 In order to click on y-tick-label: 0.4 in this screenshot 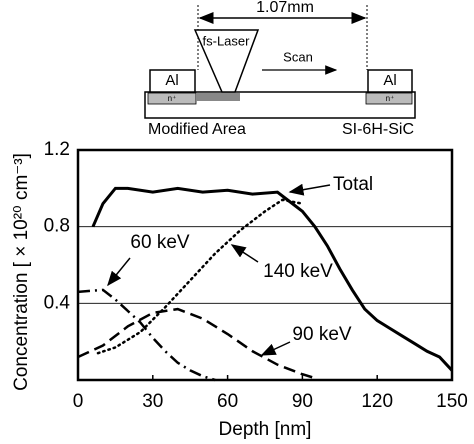, I will do `click(57, 302)`.